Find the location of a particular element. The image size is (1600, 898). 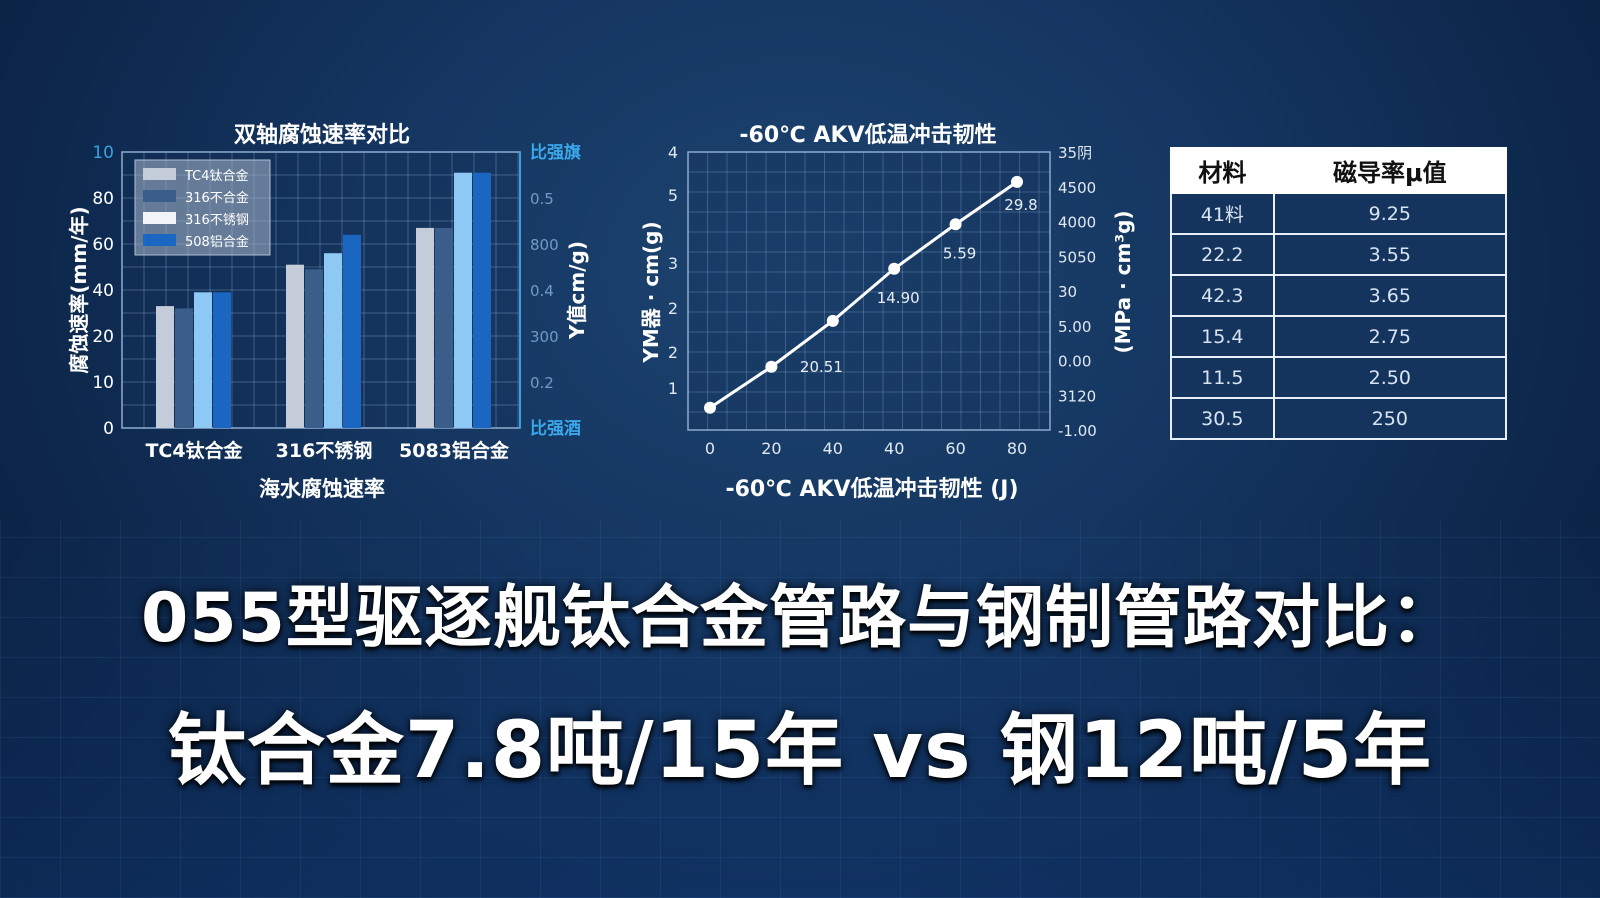

table-row: 42.3 3.65 is located at coordinates (1339, 295).